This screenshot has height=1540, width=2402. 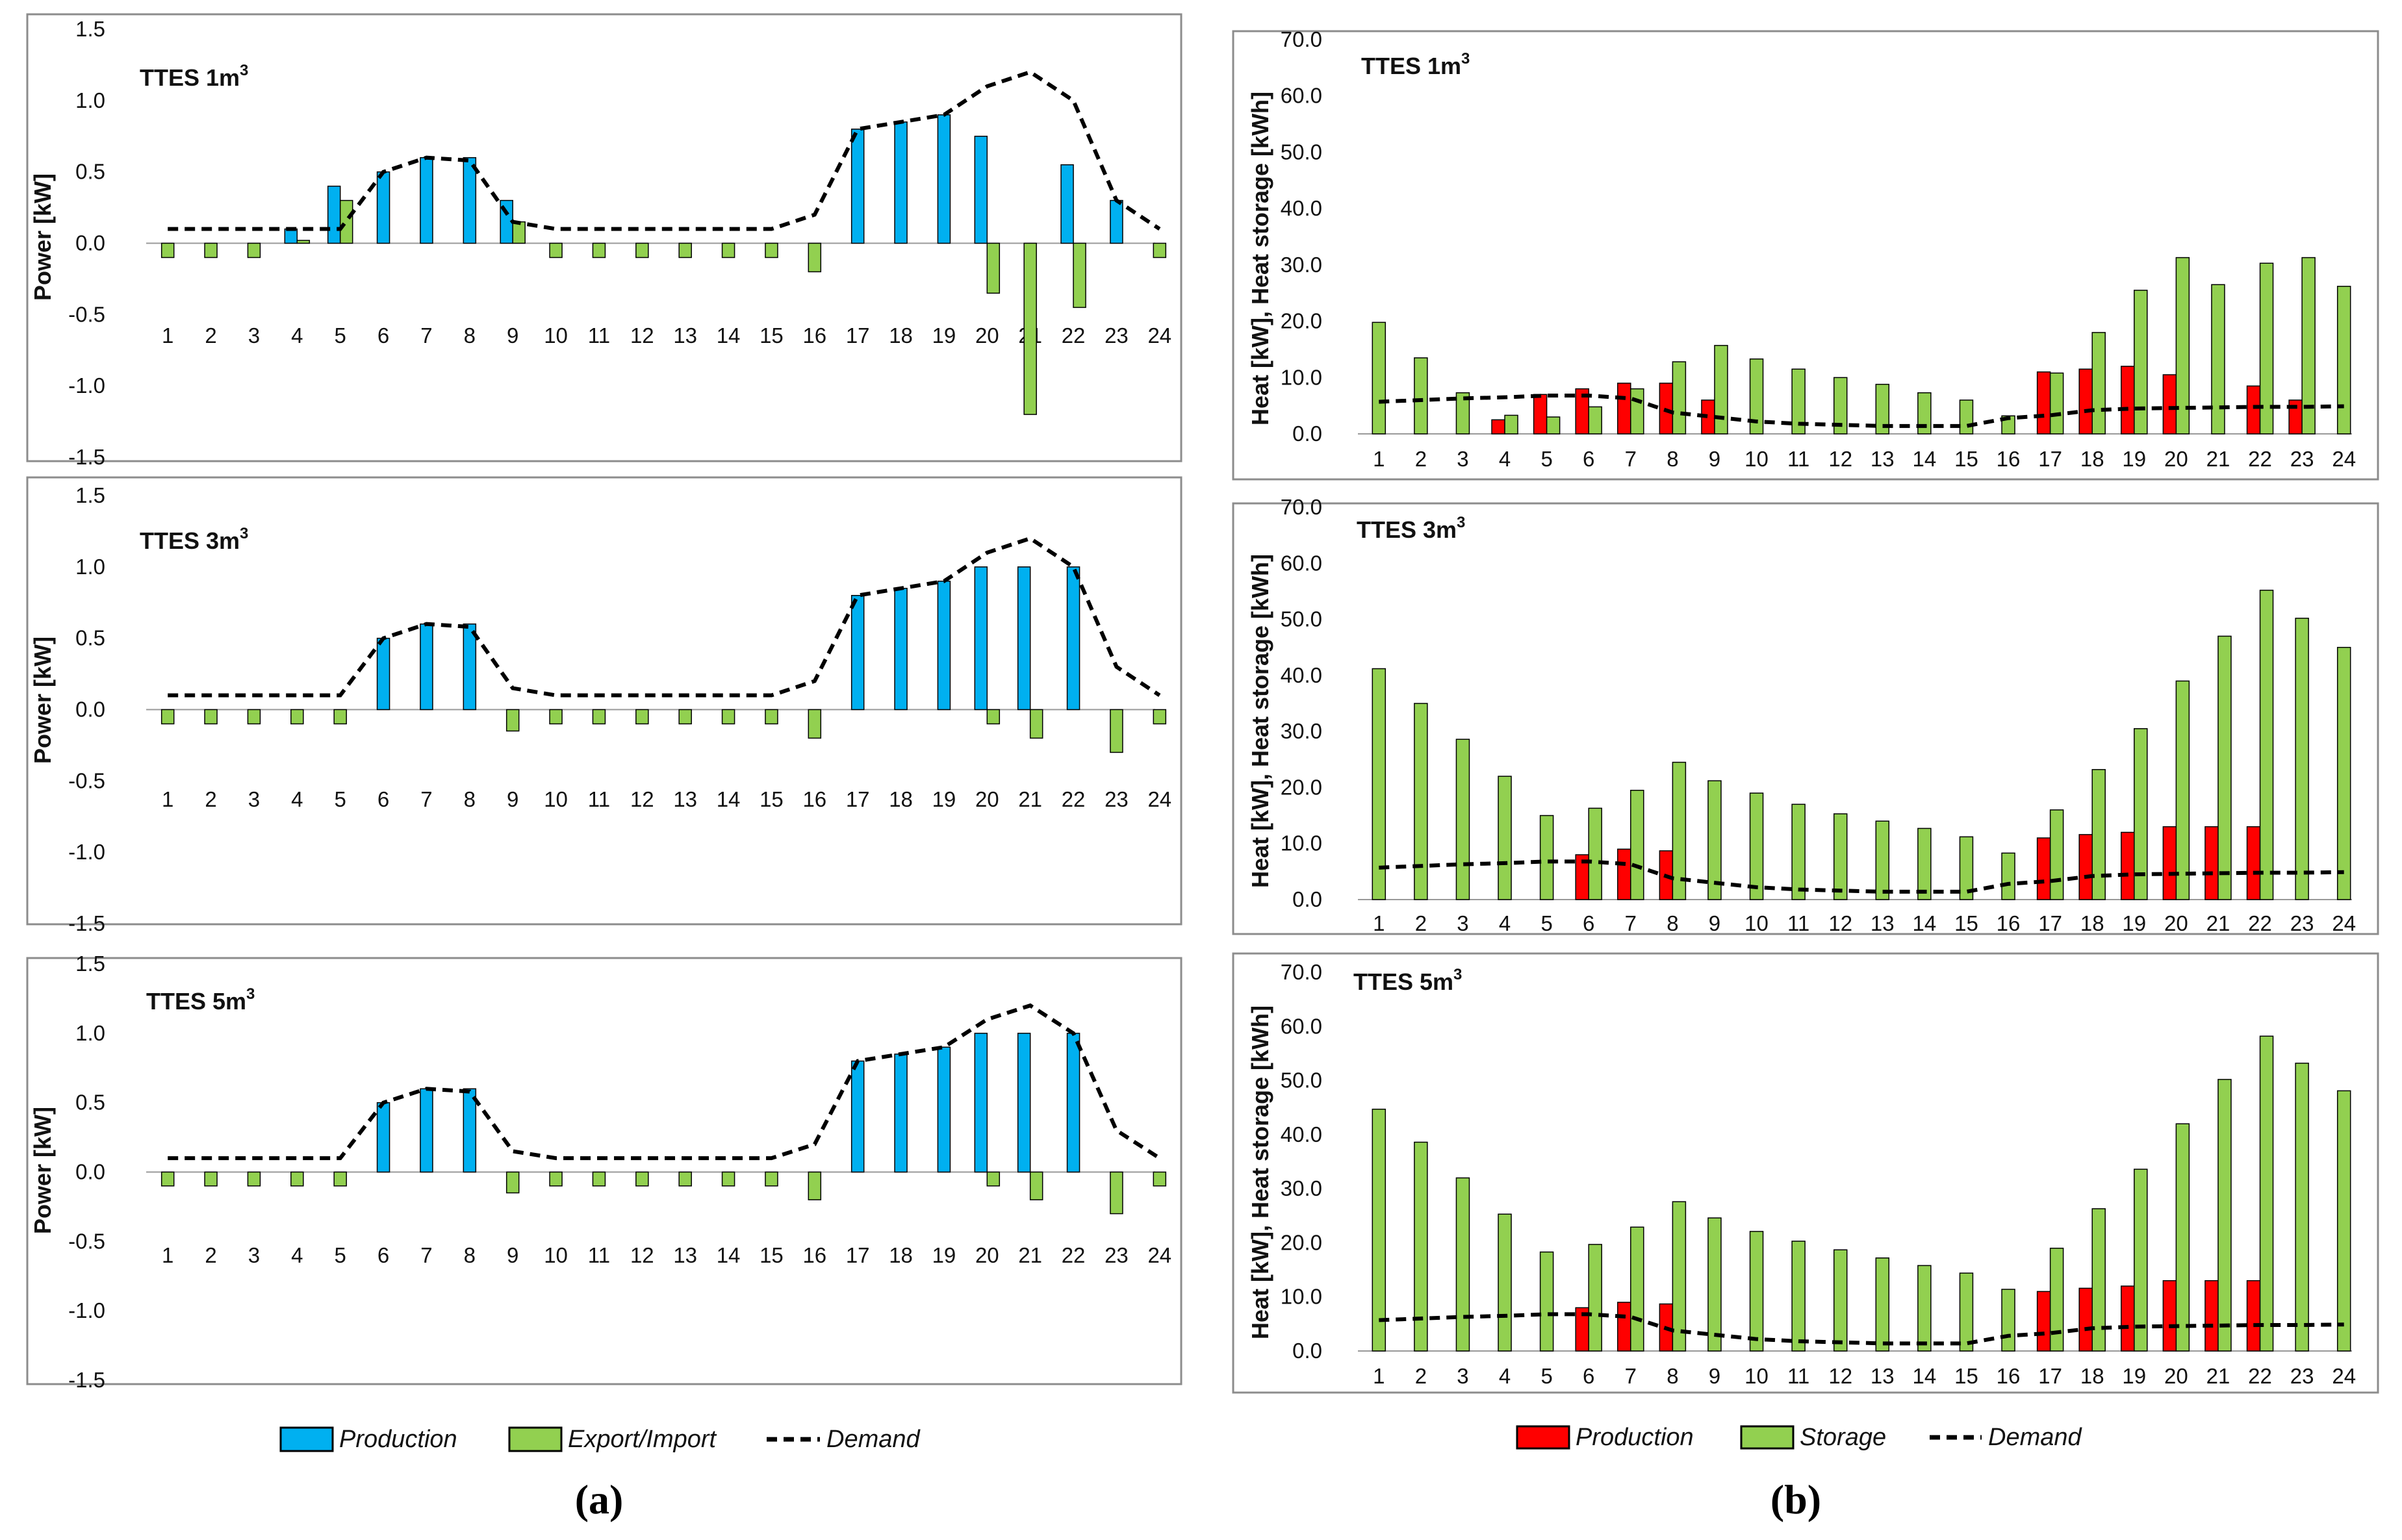 I want to click on chart-b1-ytick: 70.0, so click(x=1301, y=39).